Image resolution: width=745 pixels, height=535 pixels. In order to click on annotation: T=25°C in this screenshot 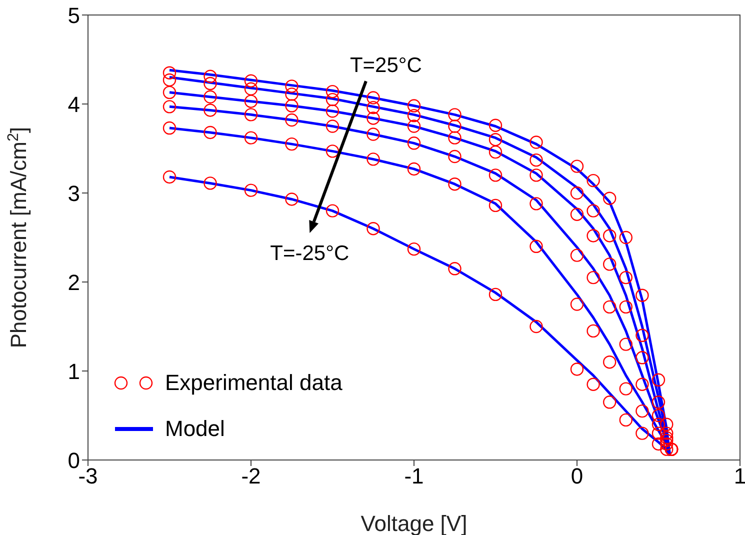, I will do `click(386, 65)`.